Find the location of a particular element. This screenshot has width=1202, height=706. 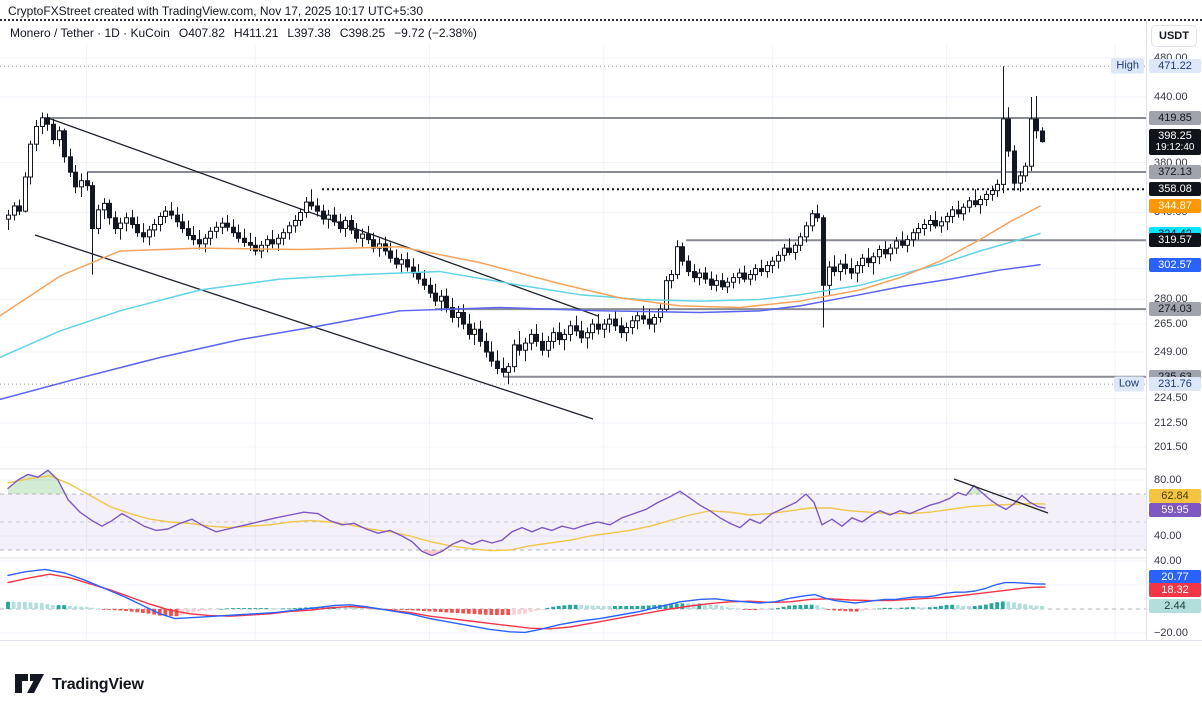

axis-badge-gray: 372.13 is located at coordinates (1175, 172).